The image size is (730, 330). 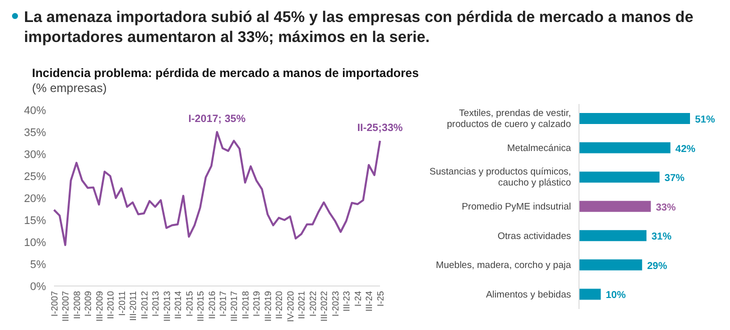 I want to click on x-tick-label: I-2019, so click(x=257, y=304).